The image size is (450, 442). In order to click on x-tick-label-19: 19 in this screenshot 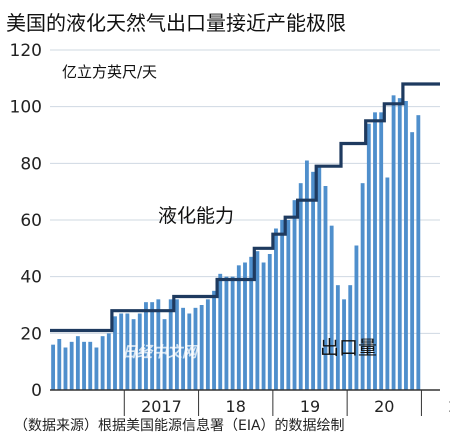, I will do `click(310, 406)`.